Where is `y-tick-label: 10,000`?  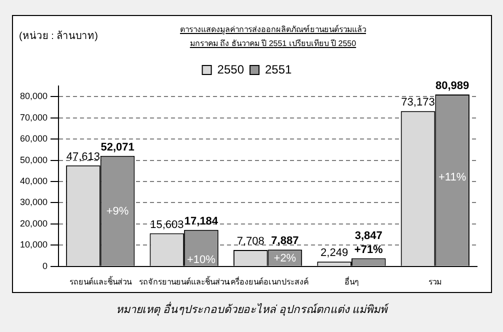
y-tick-label: 10,000 is located at coordinates (34, 245).